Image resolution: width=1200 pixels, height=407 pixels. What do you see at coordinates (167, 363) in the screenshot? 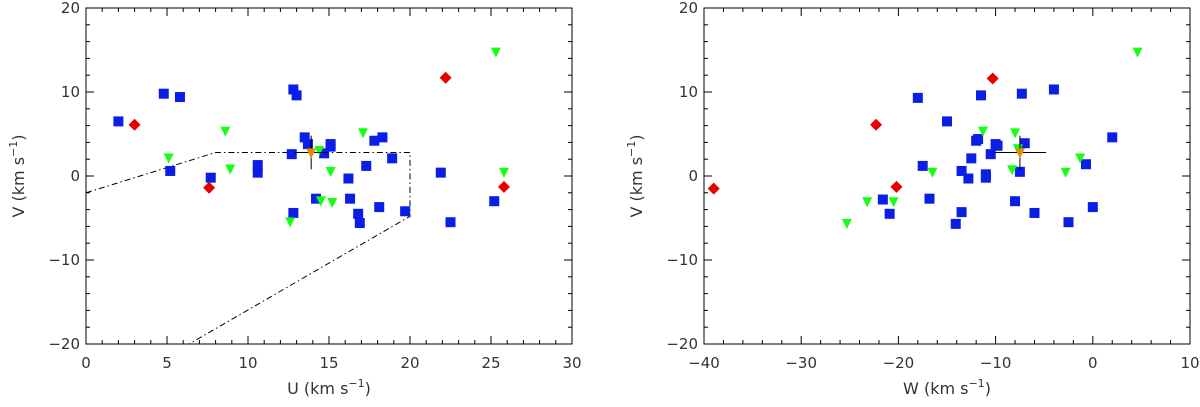
I see `x-tick-label-1: 5` at bounding box center [167, 363].